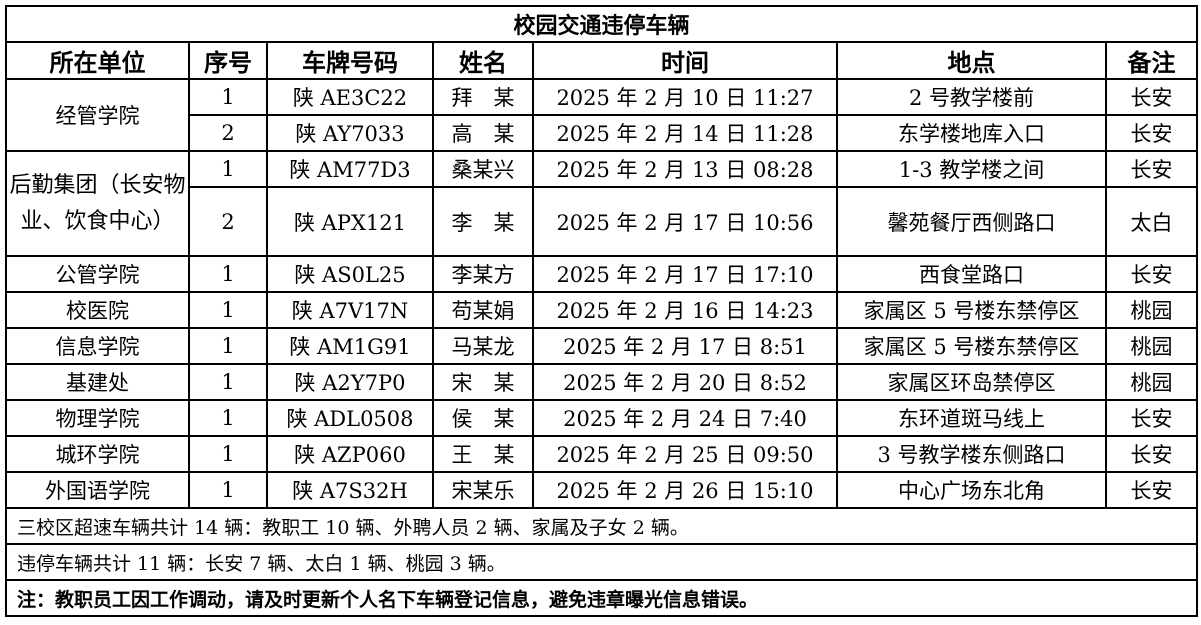  Describe the element at coordinates (971, 274) in the screenshot. I see `cell-location: 西食堂路口` at that location.